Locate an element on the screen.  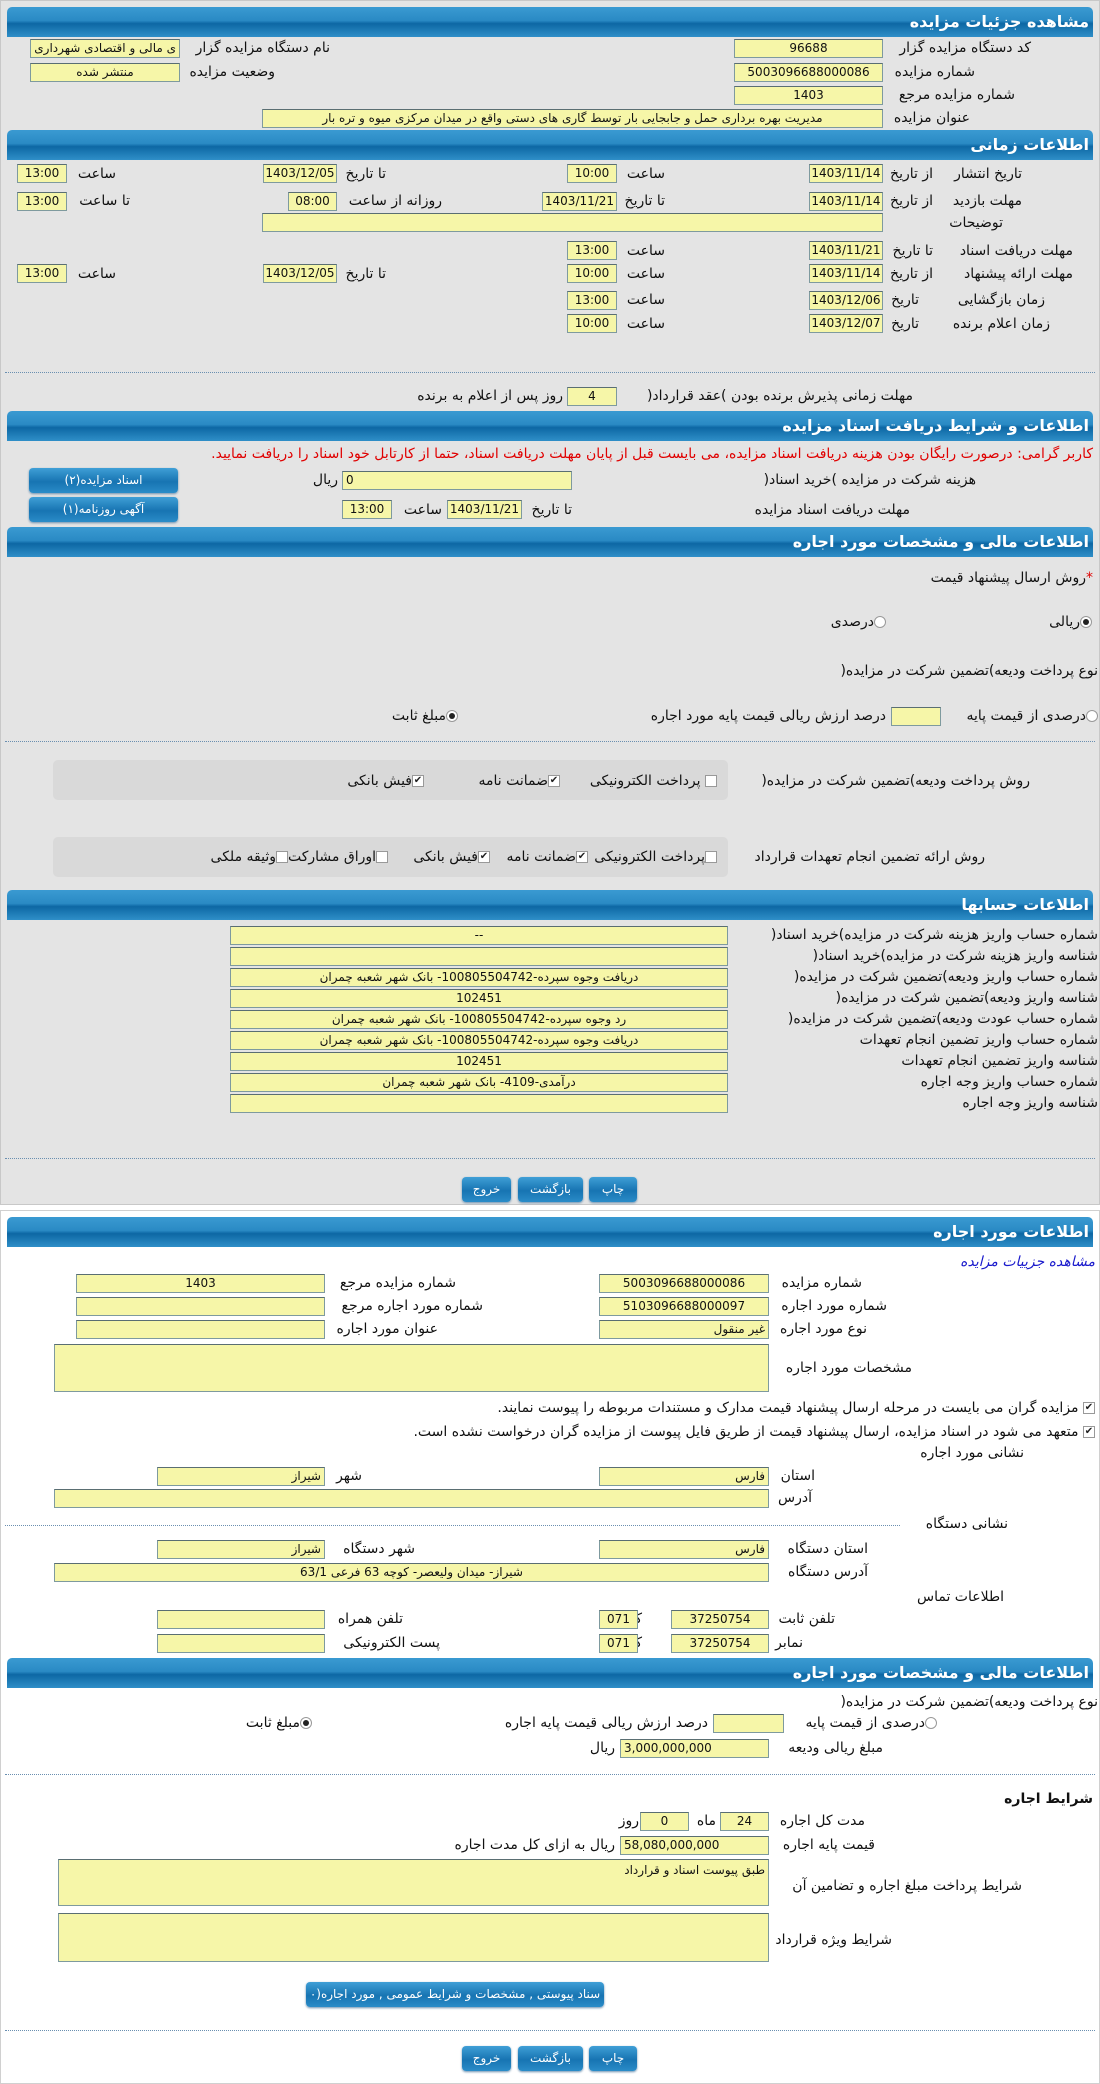
phone-code-field: 071 is located at coordinates (618, 1619).